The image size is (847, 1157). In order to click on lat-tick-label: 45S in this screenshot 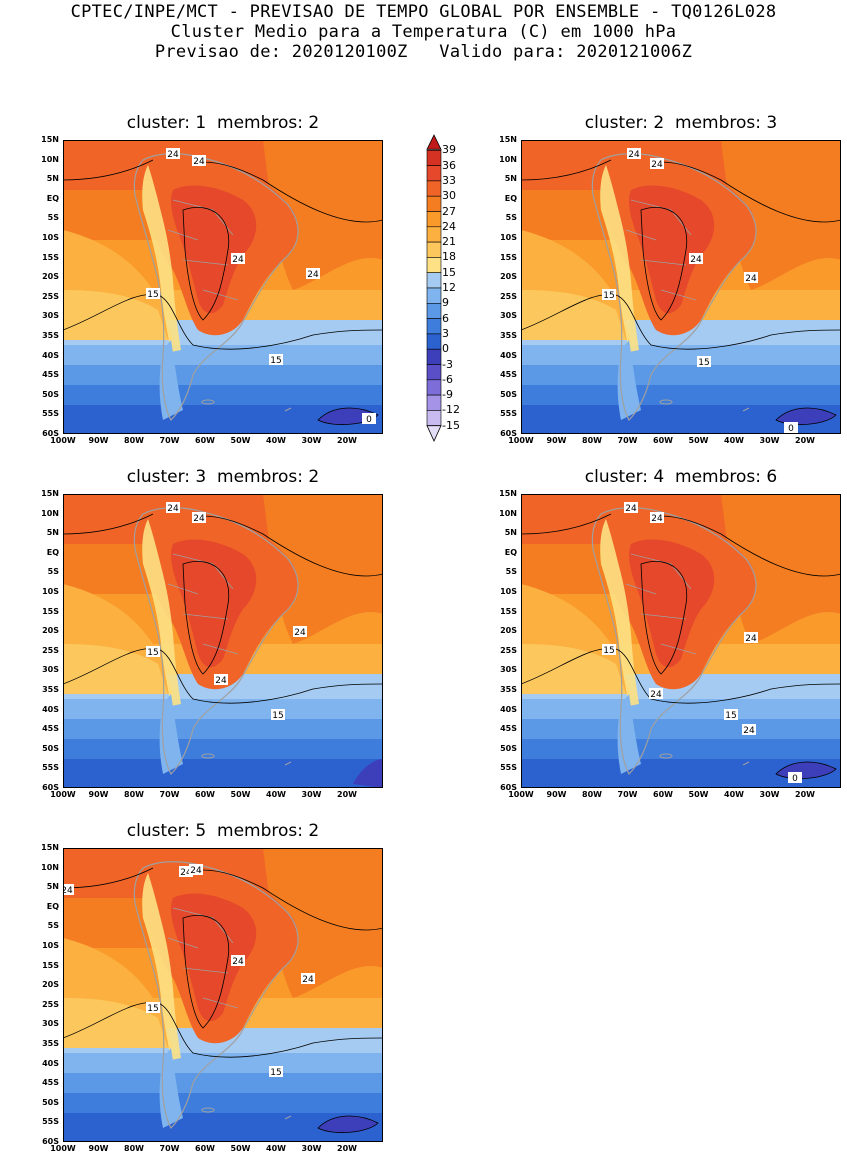, I will do `click(50, 375)`.